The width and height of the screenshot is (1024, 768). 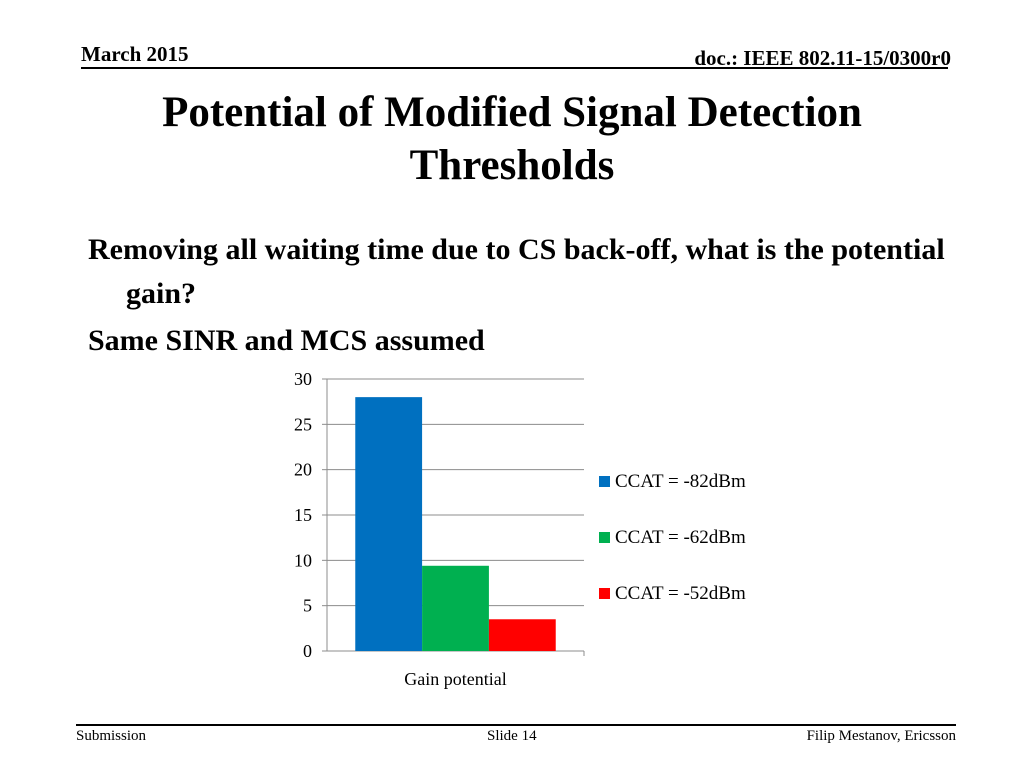 What do you see at coordinates (286, 340) in the screenshot?
I see `bullet-item: Same SINR and MCS assumed` at bounding box center [286, 340].